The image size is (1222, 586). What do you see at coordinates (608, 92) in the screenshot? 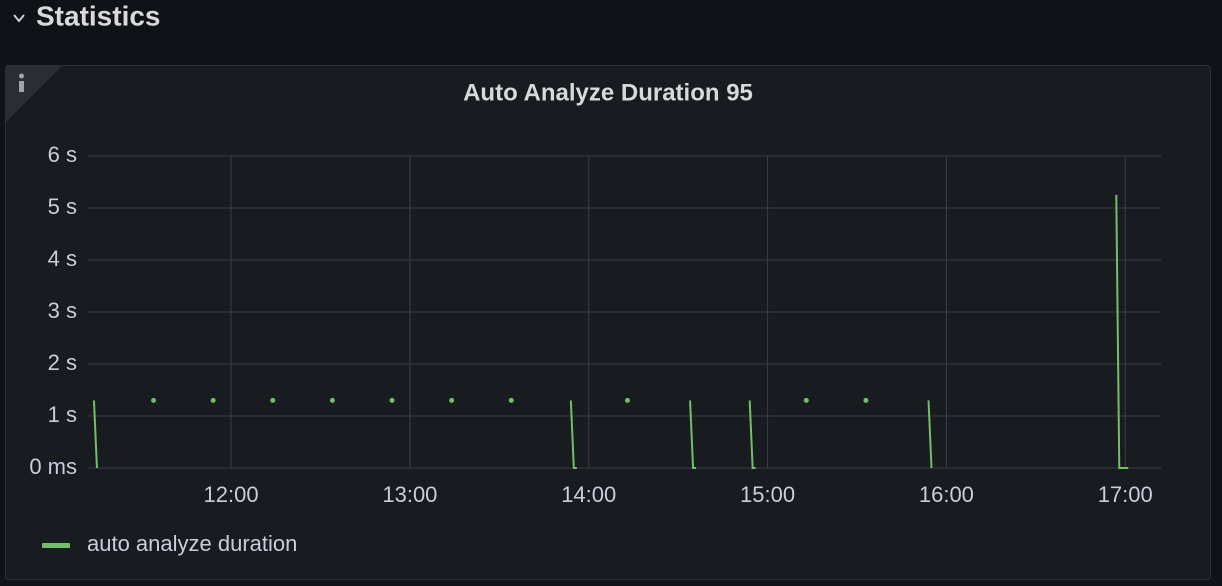
I see `chart-title: Auto Analyze Duration 95` at bounding box center [608, 92].